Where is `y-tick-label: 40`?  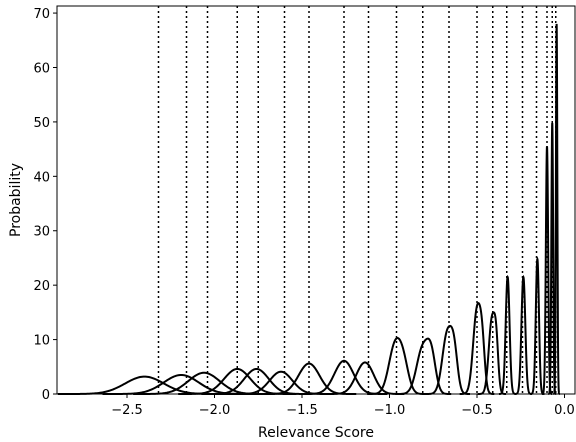
y-tick-label: 40 is located at coordinates (41, 177).